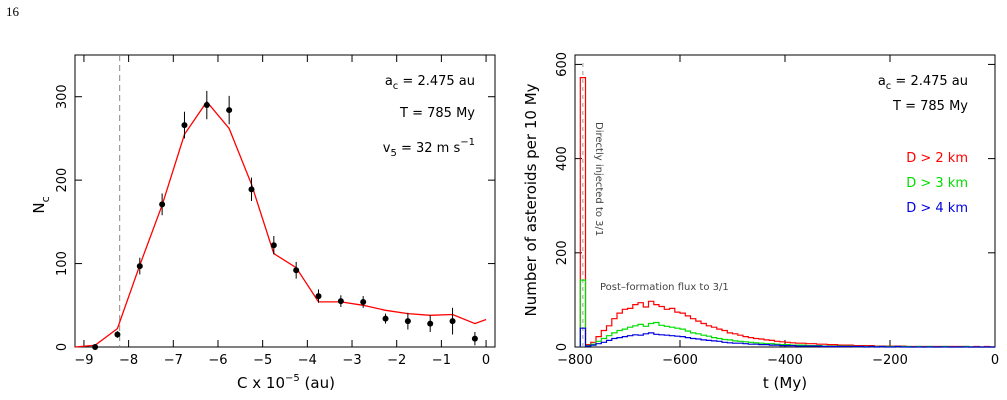 This screenshot has height=400, width=1007. What do you see at coordinates (598, 179) in the screenshot?
I see `label-directly-injected: Directly injected to 3/1` at bounding box center [598, 179].